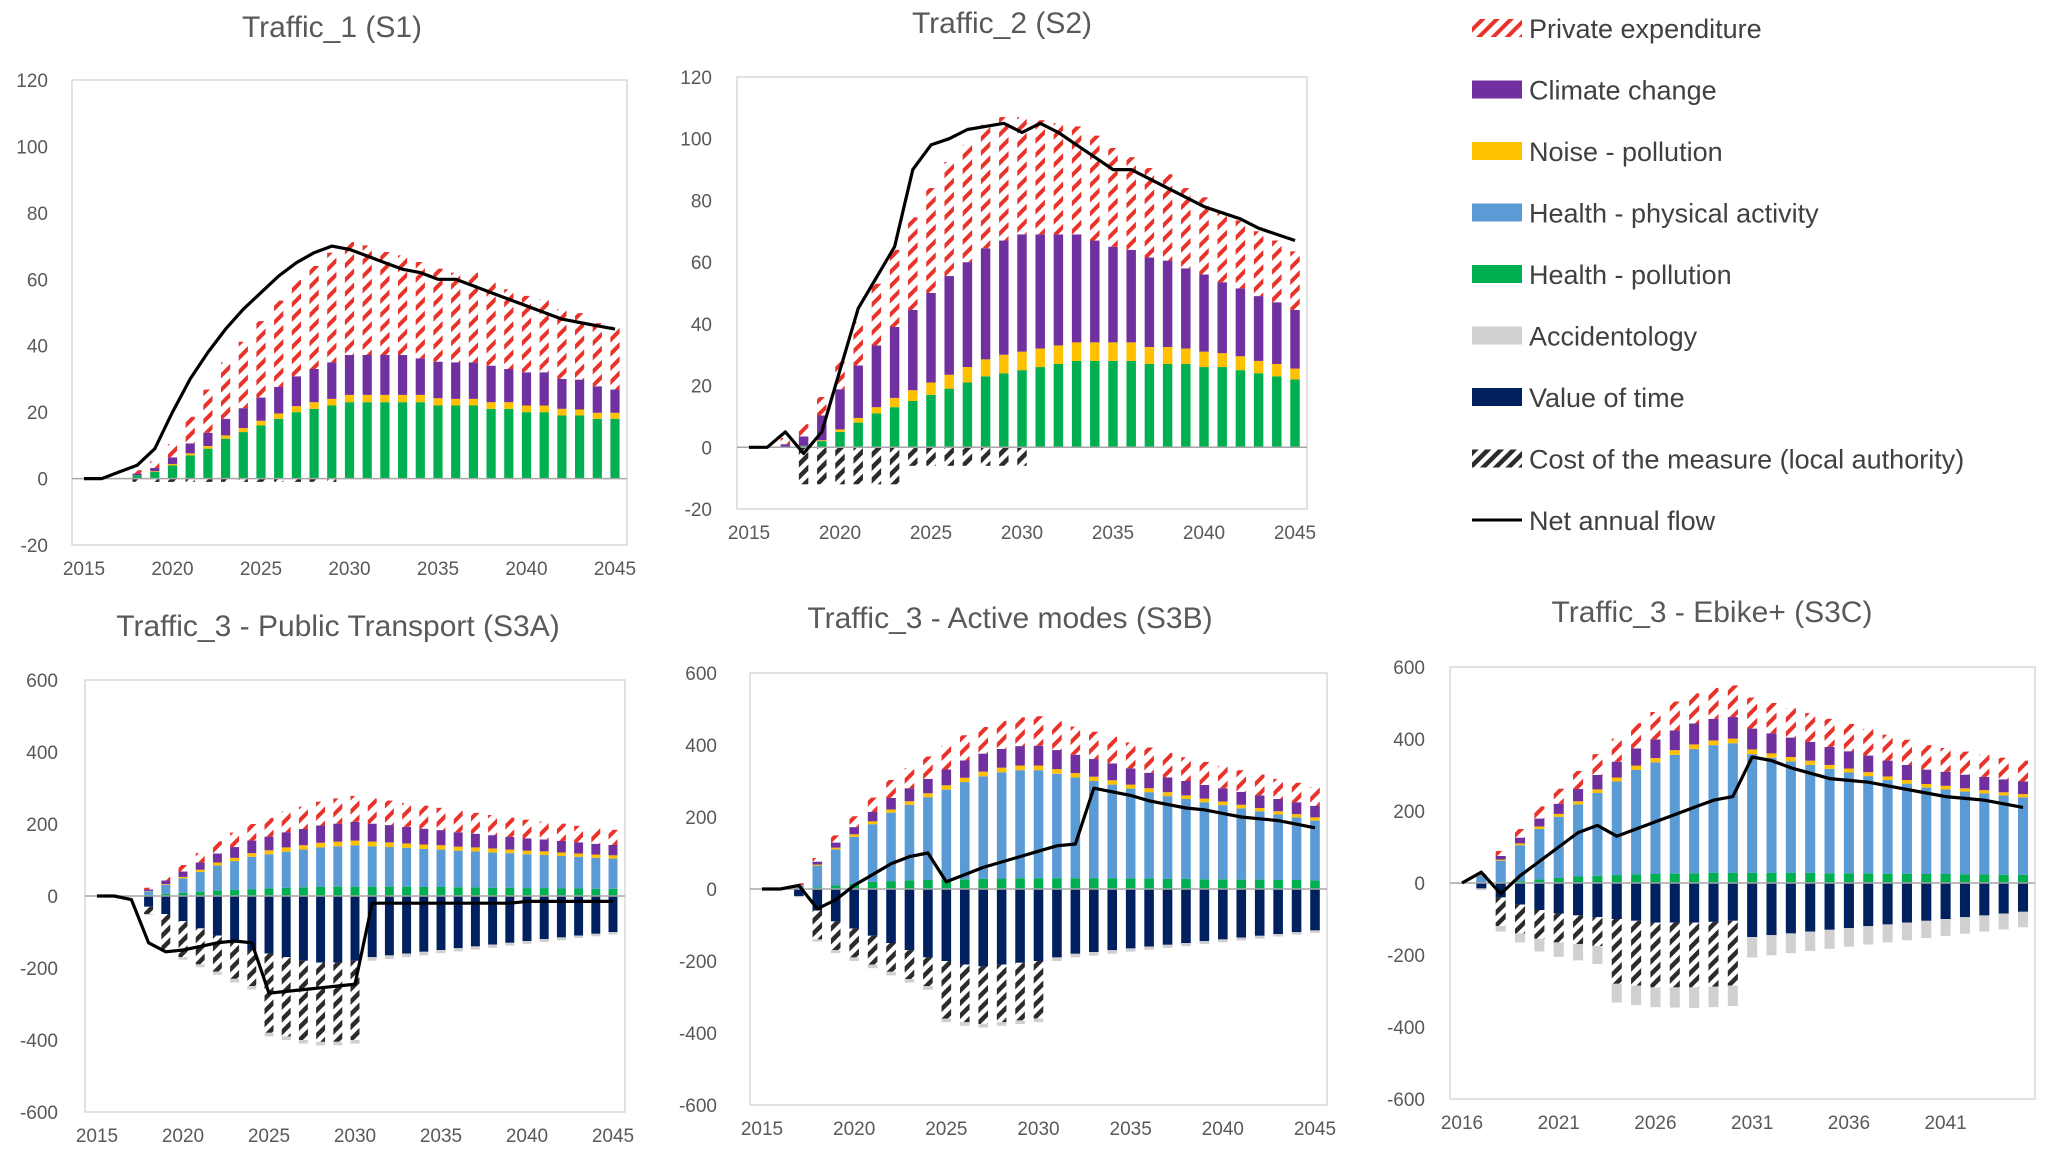 The height and width of the screenshot is (1160, 2045). What do you see at coordinates (1674, 214) in the screenshot?
I see `legend-label: Health - physical activity` at bounding box center [1674, 214].